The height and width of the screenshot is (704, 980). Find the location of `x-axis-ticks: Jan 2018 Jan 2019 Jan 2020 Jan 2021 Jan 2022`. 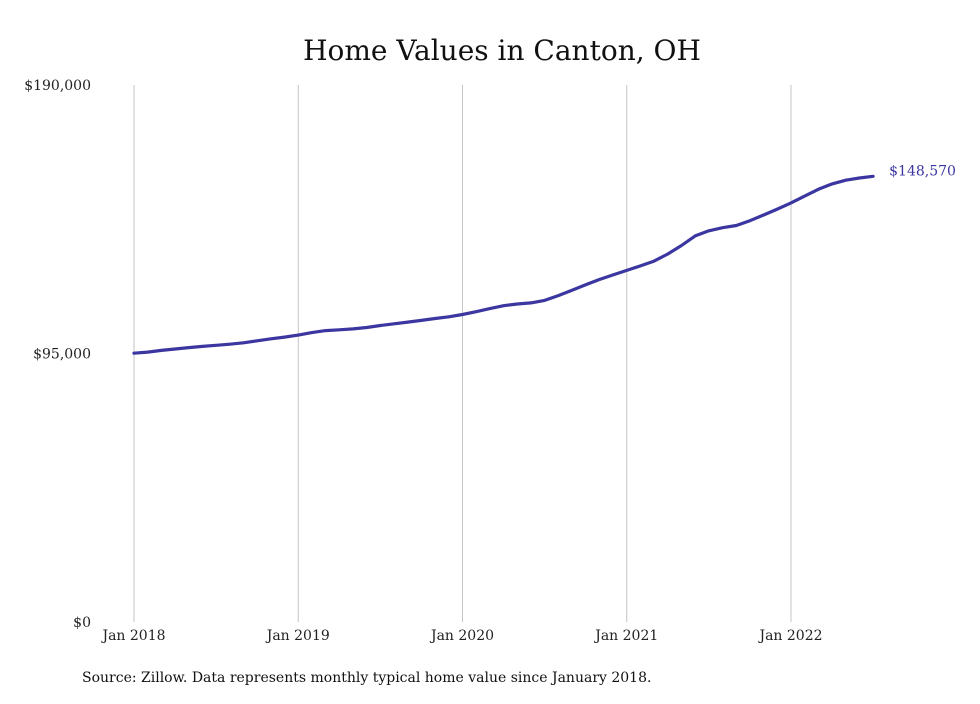

x-axis-ticks: Jan 2018 Jan 2019 Jan 2020 Jan 2021 Jan 2022 is located at coordinates (461, 636).